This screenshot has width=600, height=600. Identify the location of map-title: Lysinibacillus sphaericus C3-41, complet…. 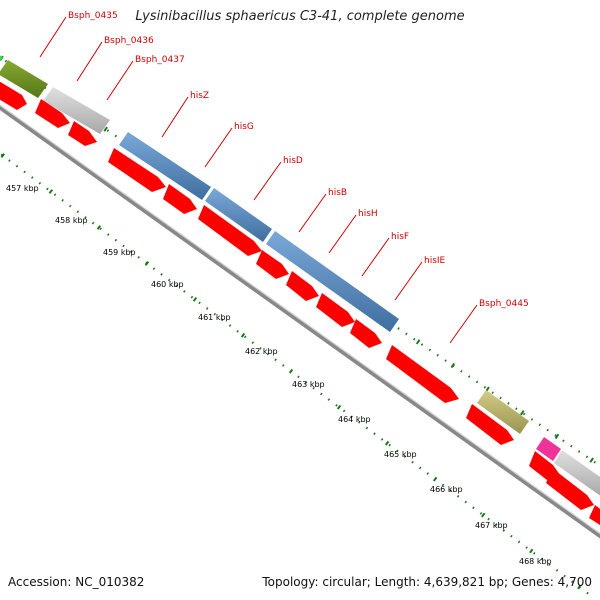
(300, 16).